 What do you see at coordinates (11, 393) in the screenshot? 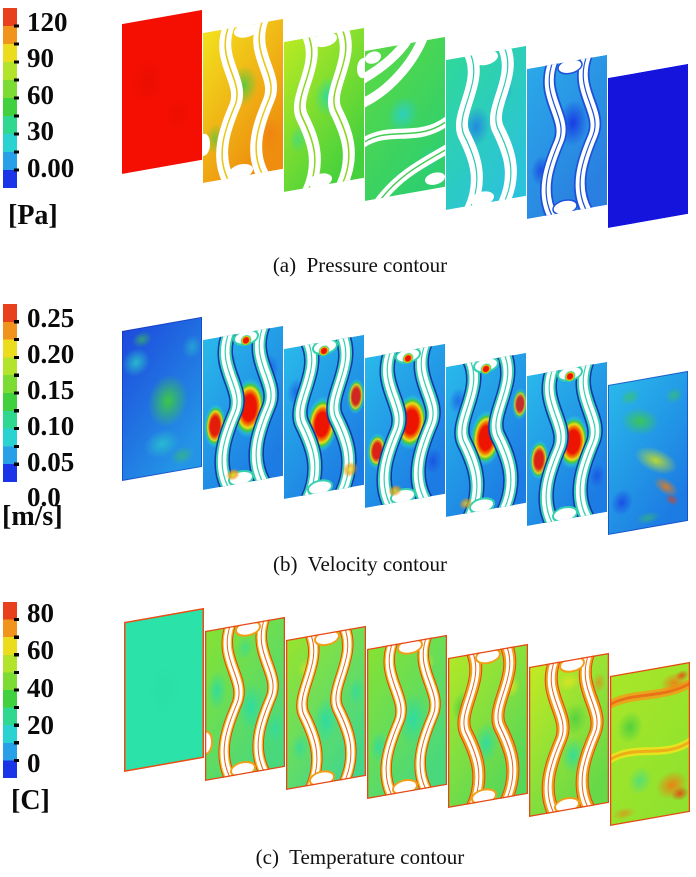
I see `colorbar-gradient-velocity` at bounding box center [11, 393].